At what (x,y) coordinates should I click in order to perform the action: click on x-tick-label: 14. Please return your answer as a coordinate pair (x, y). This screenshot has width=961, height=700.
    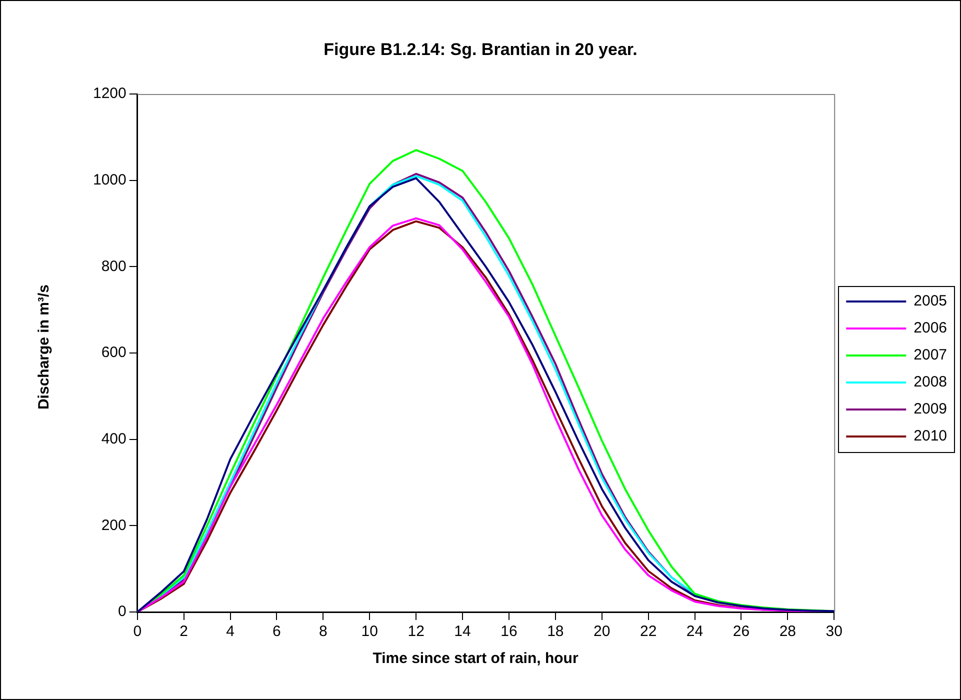
    Looking at the image, I should click on (462, 631).